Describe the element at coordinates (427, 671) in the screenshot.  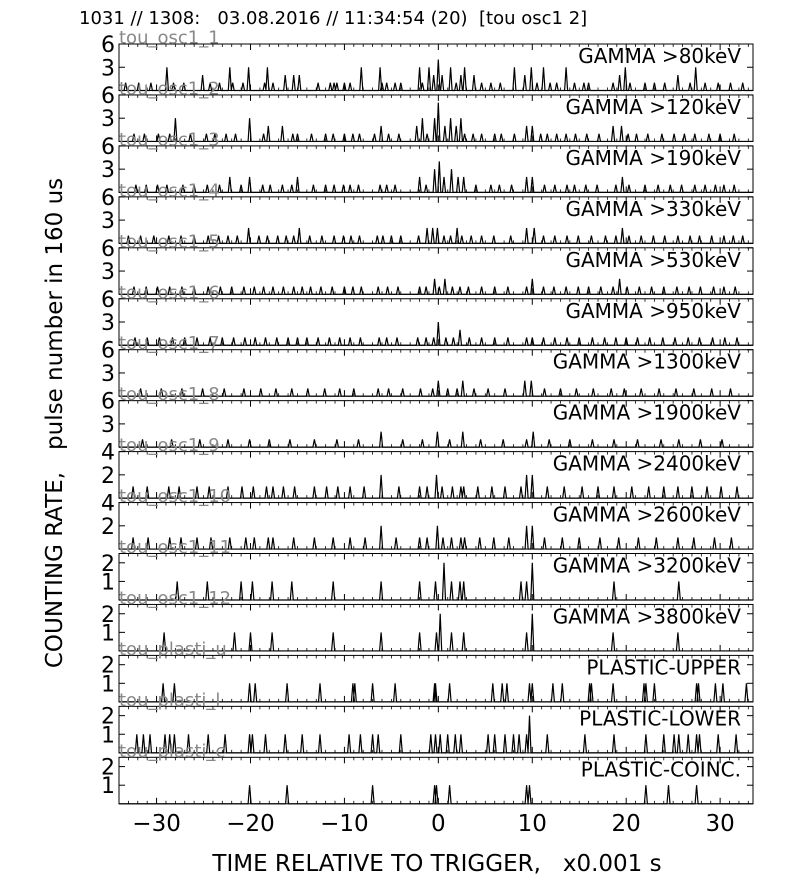
I see `panel-tou-plasti-u: 12 PLASTIC-UPPER tou_plasti_u` at that location.